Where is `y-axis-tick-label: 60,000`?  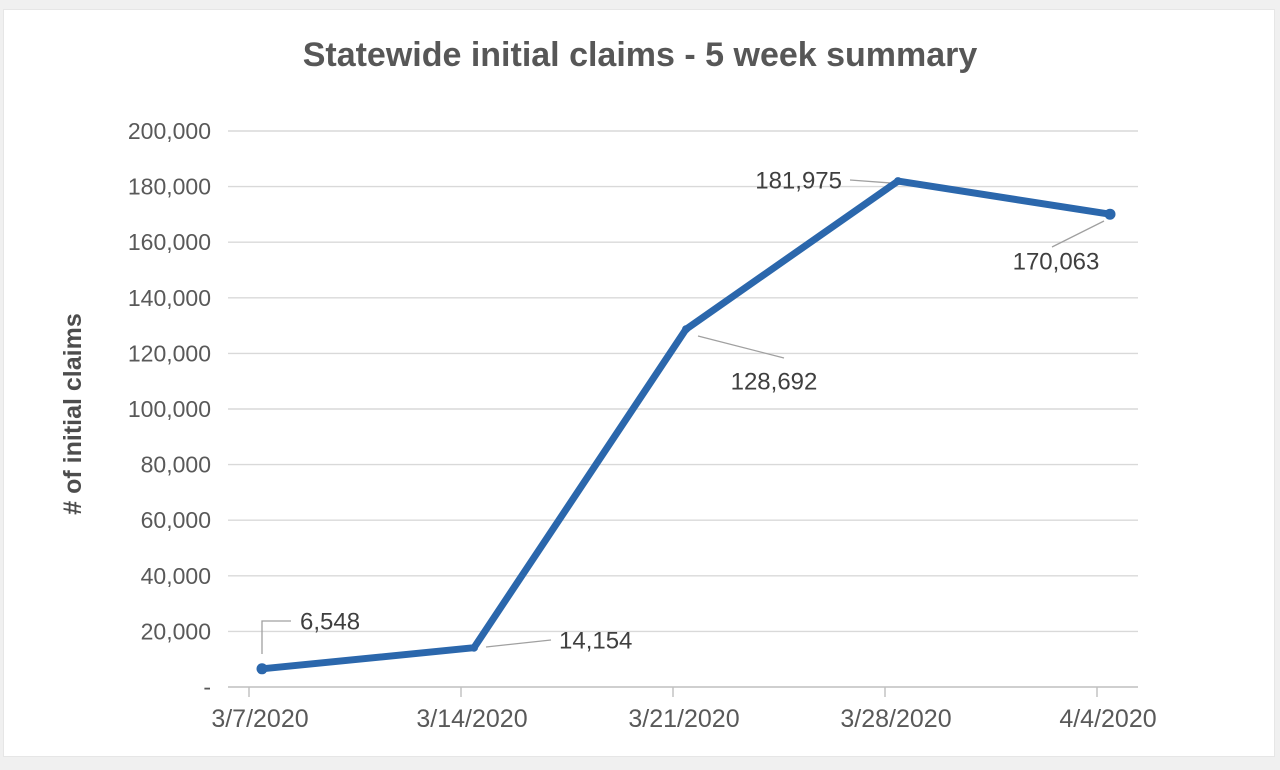 y-axis-tick-label: 60,000 is located at coordinates (176, 520).